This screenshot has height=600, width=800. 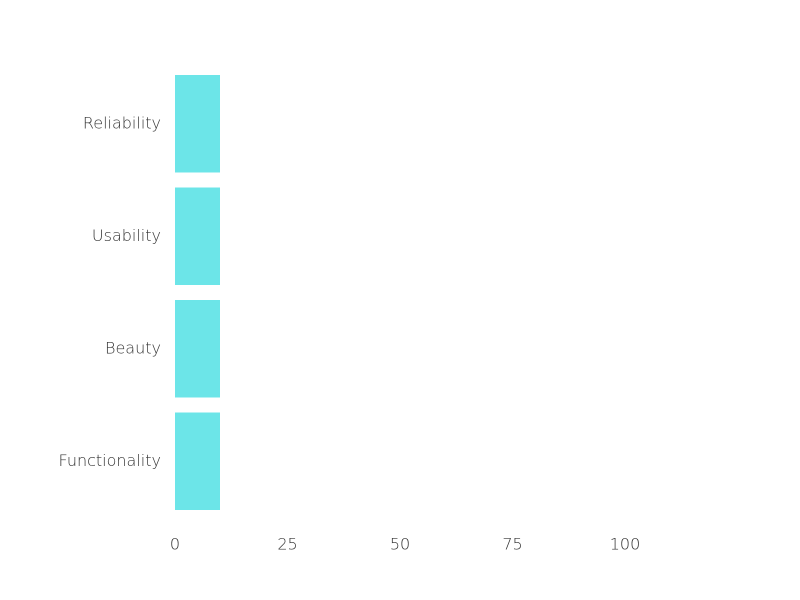 I want to click on category-label-beauty: Beauty, so click(x=133, y=347).